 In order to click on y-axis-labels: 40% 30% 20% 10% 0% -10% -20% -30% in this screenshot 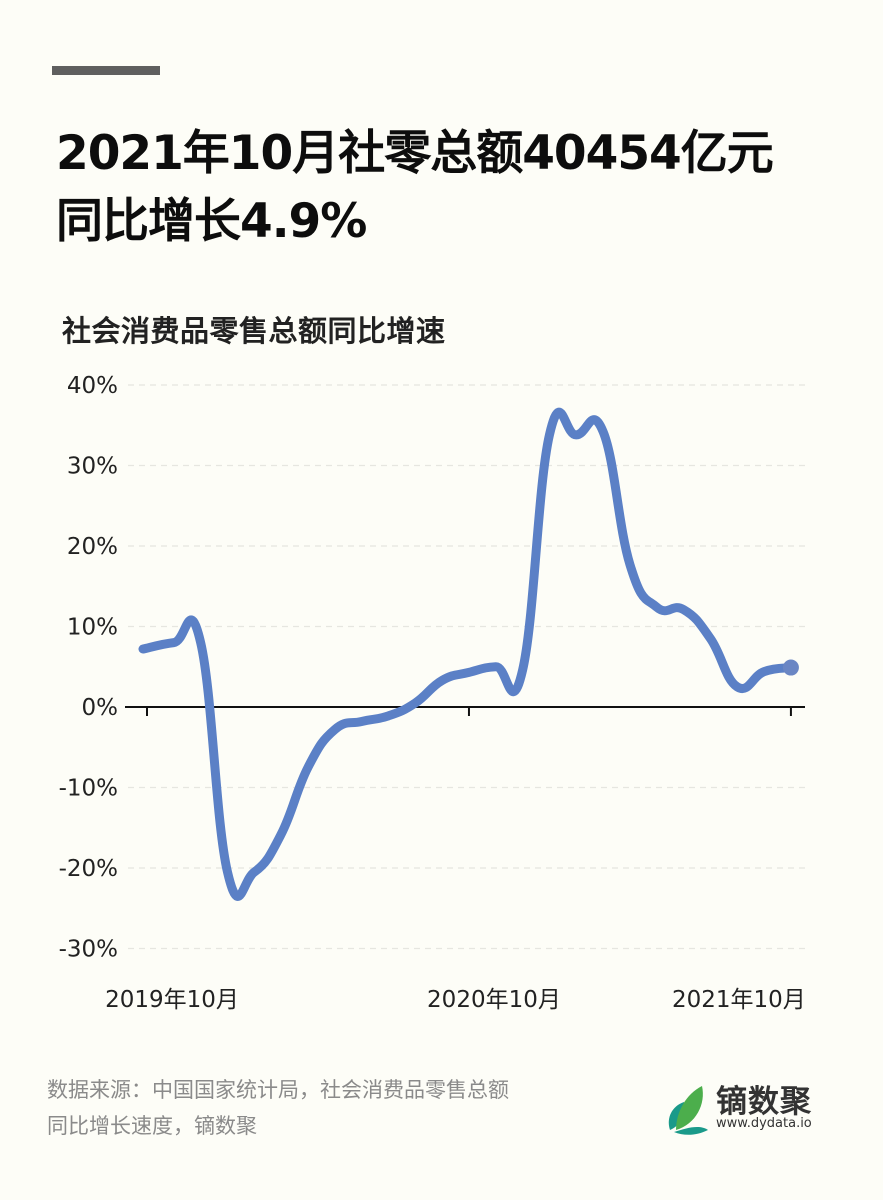, I will do `click(88, 668)`.